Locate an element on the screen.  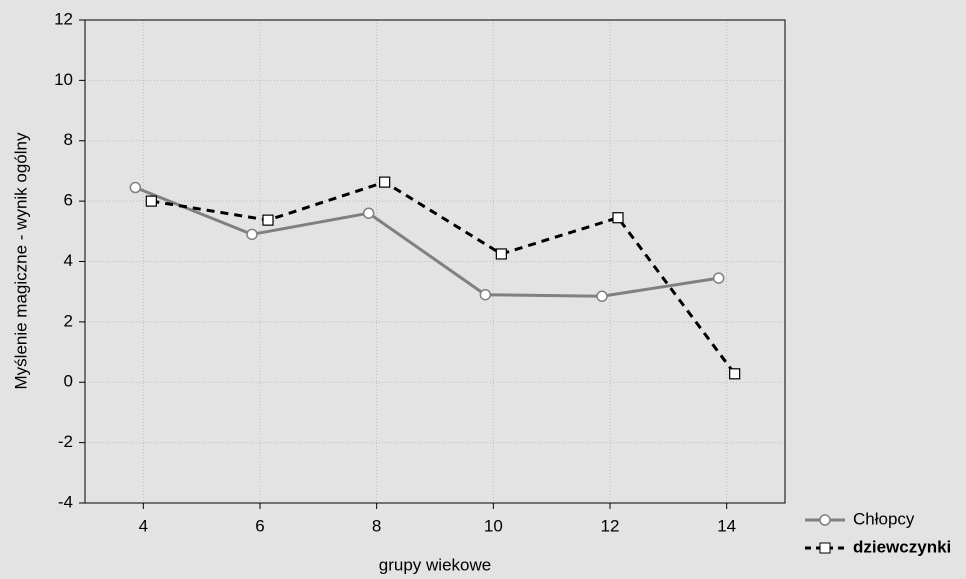
legend-label: Chłopcy is located at coordinates (884, 518).